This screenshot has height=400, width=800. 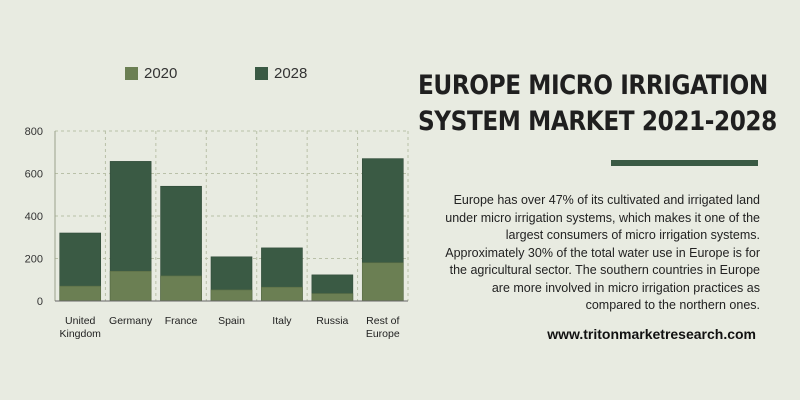 I want to click on y-tick-label-400: 400, so click(x=34, y=217).